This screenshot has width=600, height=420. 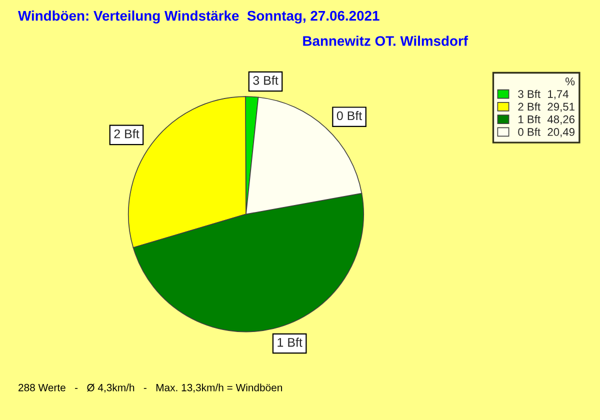 What do you see at coordinates (561, 120) in the screenshot?
I see `data-label: 48,26` at bounding box center [561, 120].